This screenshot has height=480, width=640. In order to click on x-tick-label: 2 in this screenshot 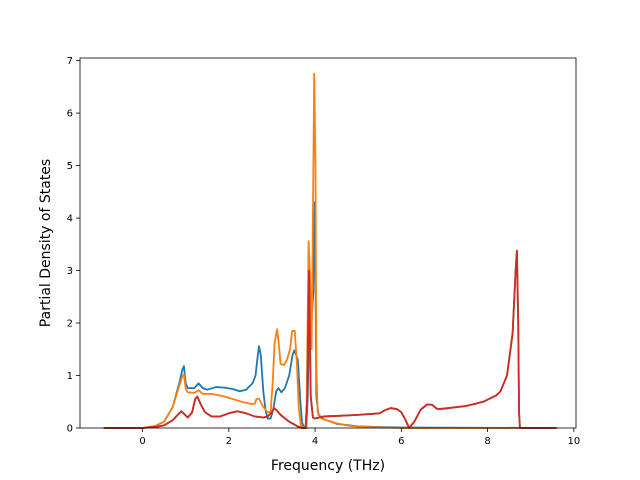, I will do `click(229, 441)`.